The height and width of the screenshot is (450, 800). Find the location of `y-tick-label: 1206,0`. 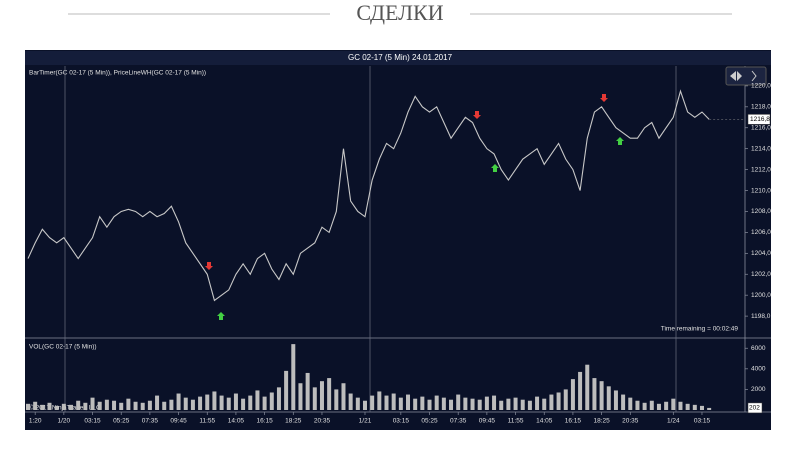

y-tick-label: 1206,0 is located at coordinates (761, 232).